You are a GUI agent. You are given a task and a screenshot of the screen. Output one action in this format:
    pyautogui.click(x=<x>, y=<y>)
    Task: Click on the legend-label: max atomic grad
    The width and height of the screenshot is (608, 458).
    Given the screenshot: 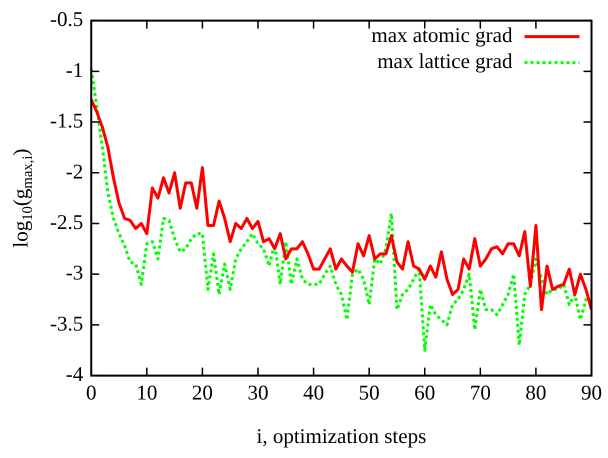 What is the action you would take?
    pyautogui.click(x=442, y=35)
    